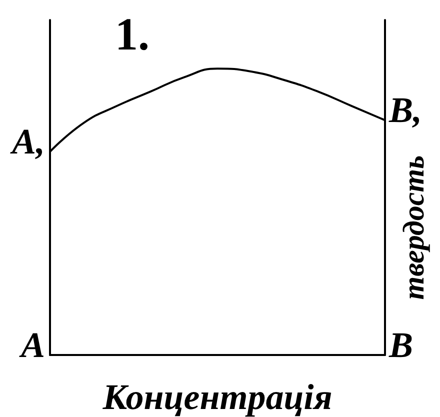 The height and width of the screenshot is (417, 440). I want to click on y-axis-title: твердость, so click(414, 227).